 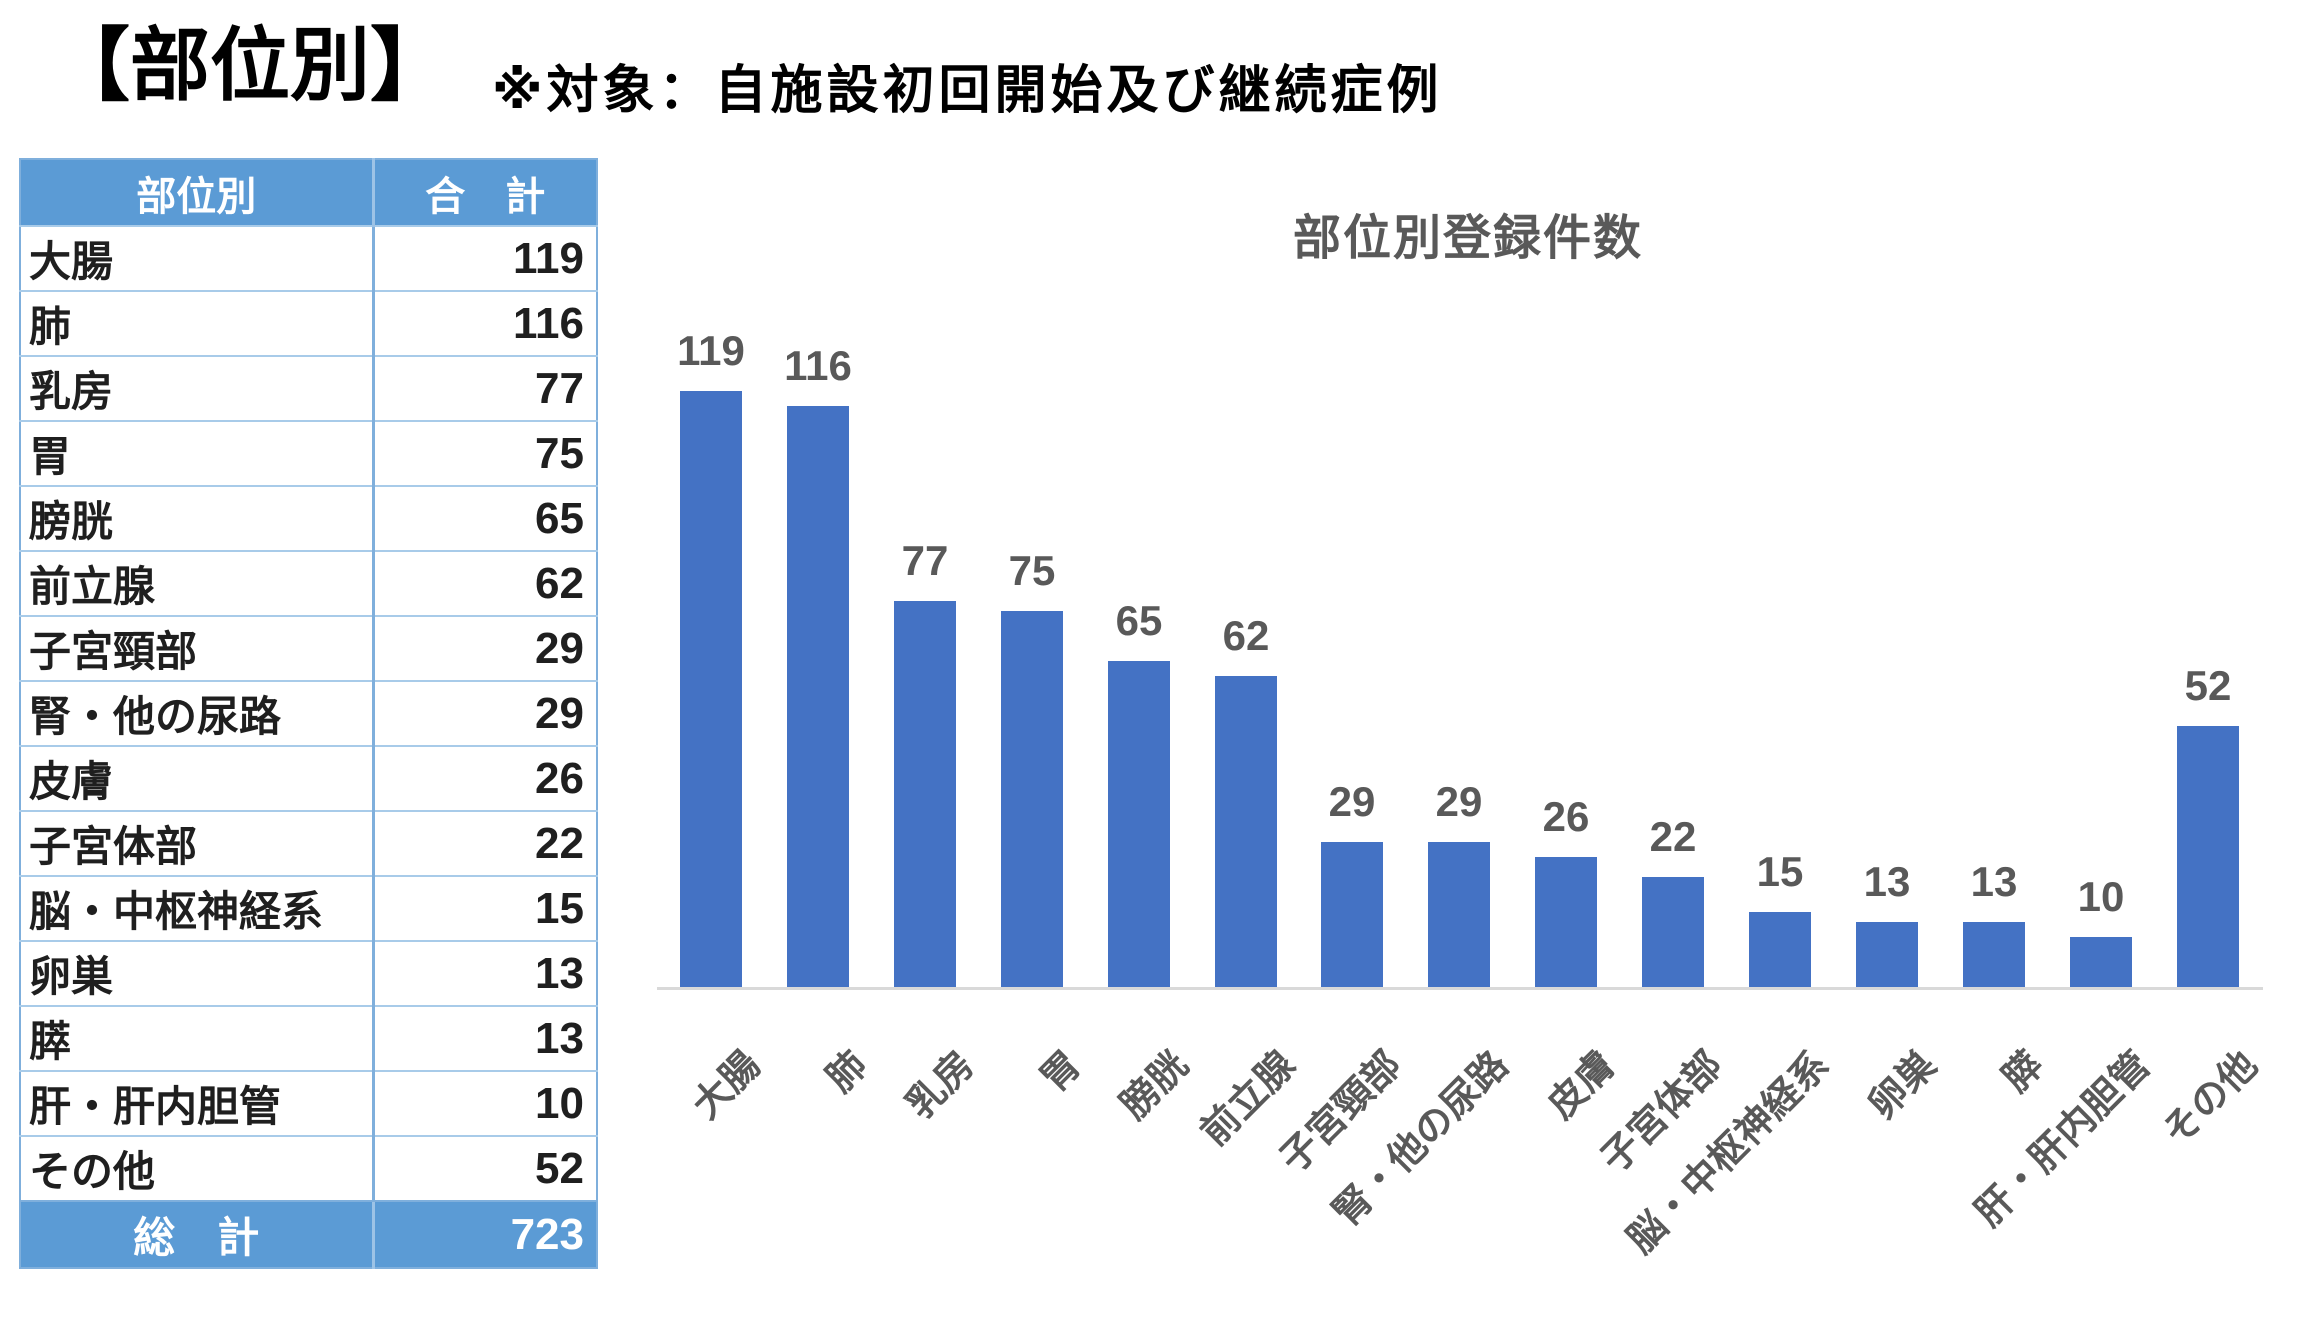 What do you see at coordinates (1673, 932) in the screenshot?
I see `bar-子宮体部` at bounding box center [1673, 932].